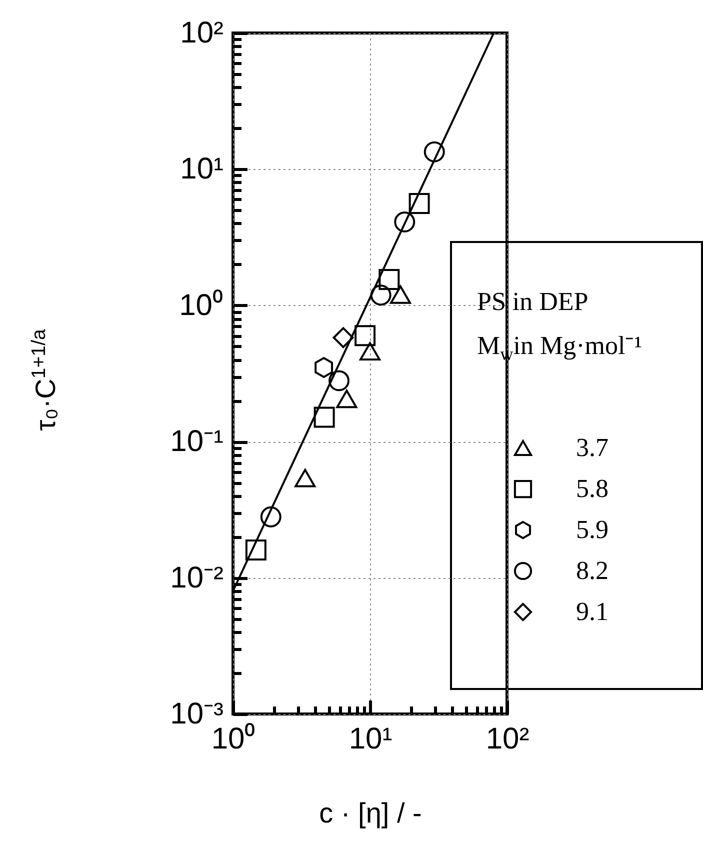 Image resolution: width=703 pixels, height=854 pixels. Describe the element at coordinates (201, 305) in the screenshot. I see `y-tick-label: 10⁰` at that location.